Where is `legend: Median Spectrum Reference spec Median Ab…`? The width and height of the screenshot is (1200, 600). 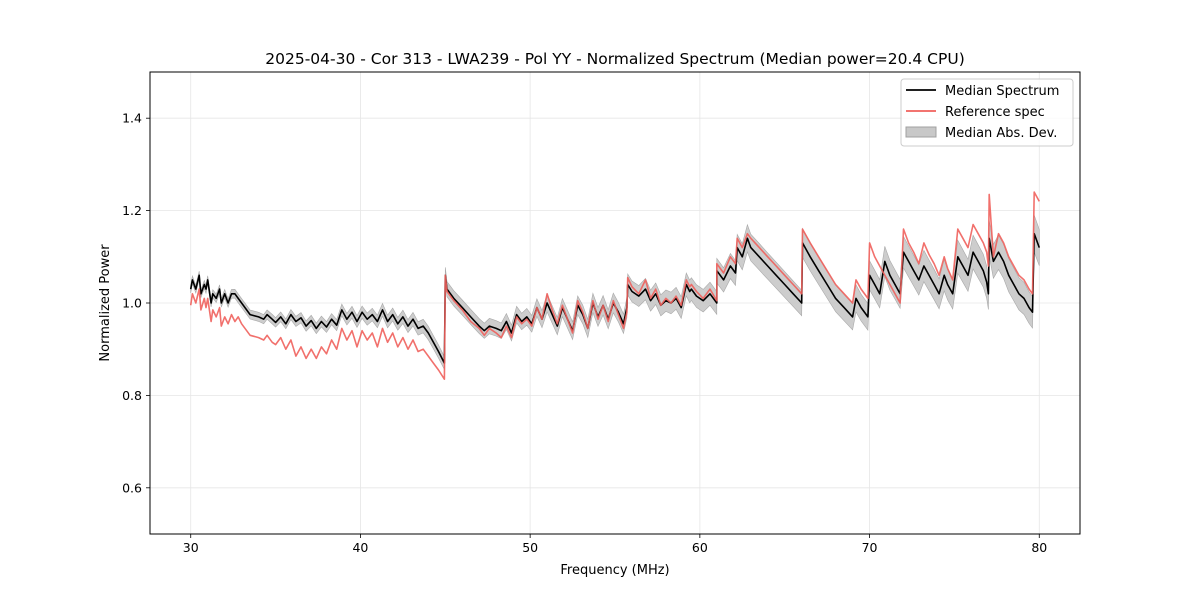
legend: Median Spectrum Reference spec Median Ab… is located at coordinates (987, 112).